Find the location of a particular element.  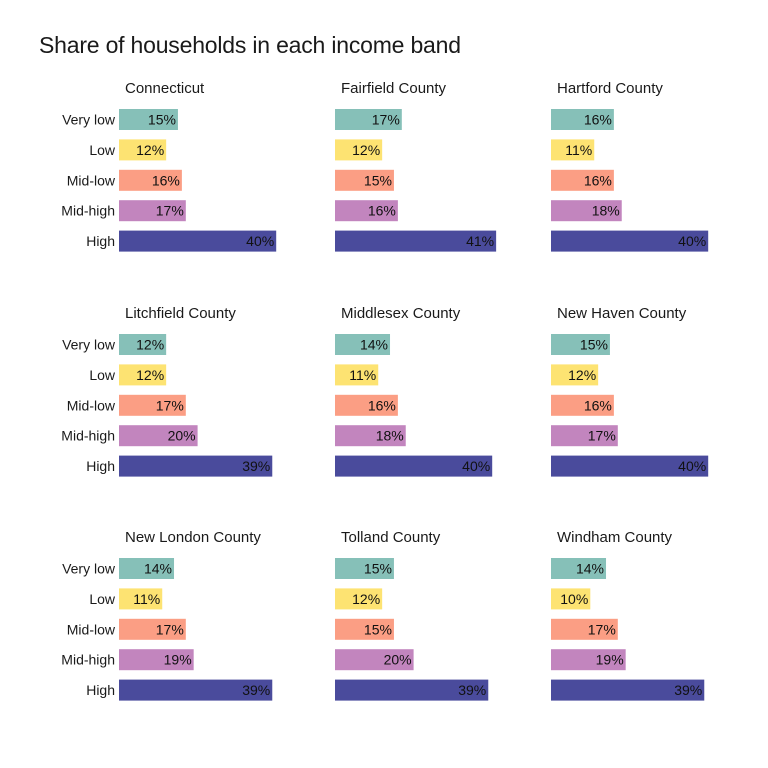

facet-panel: Windham County 14% 10%17% 19% 39% is located at coordinates (628, 615).